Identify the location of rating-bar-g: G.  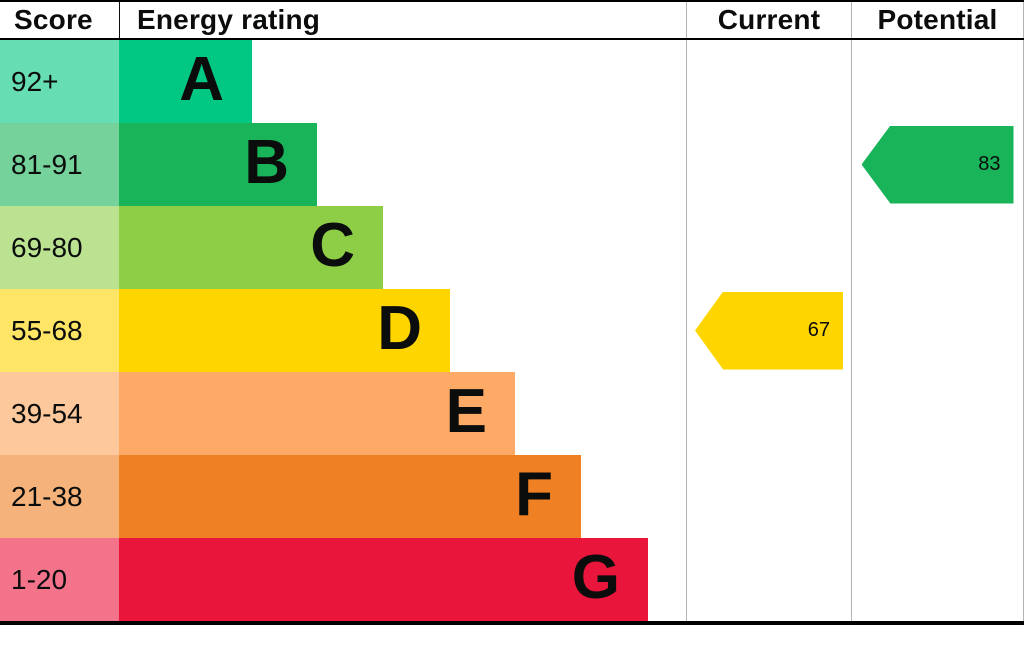
(383, 579).